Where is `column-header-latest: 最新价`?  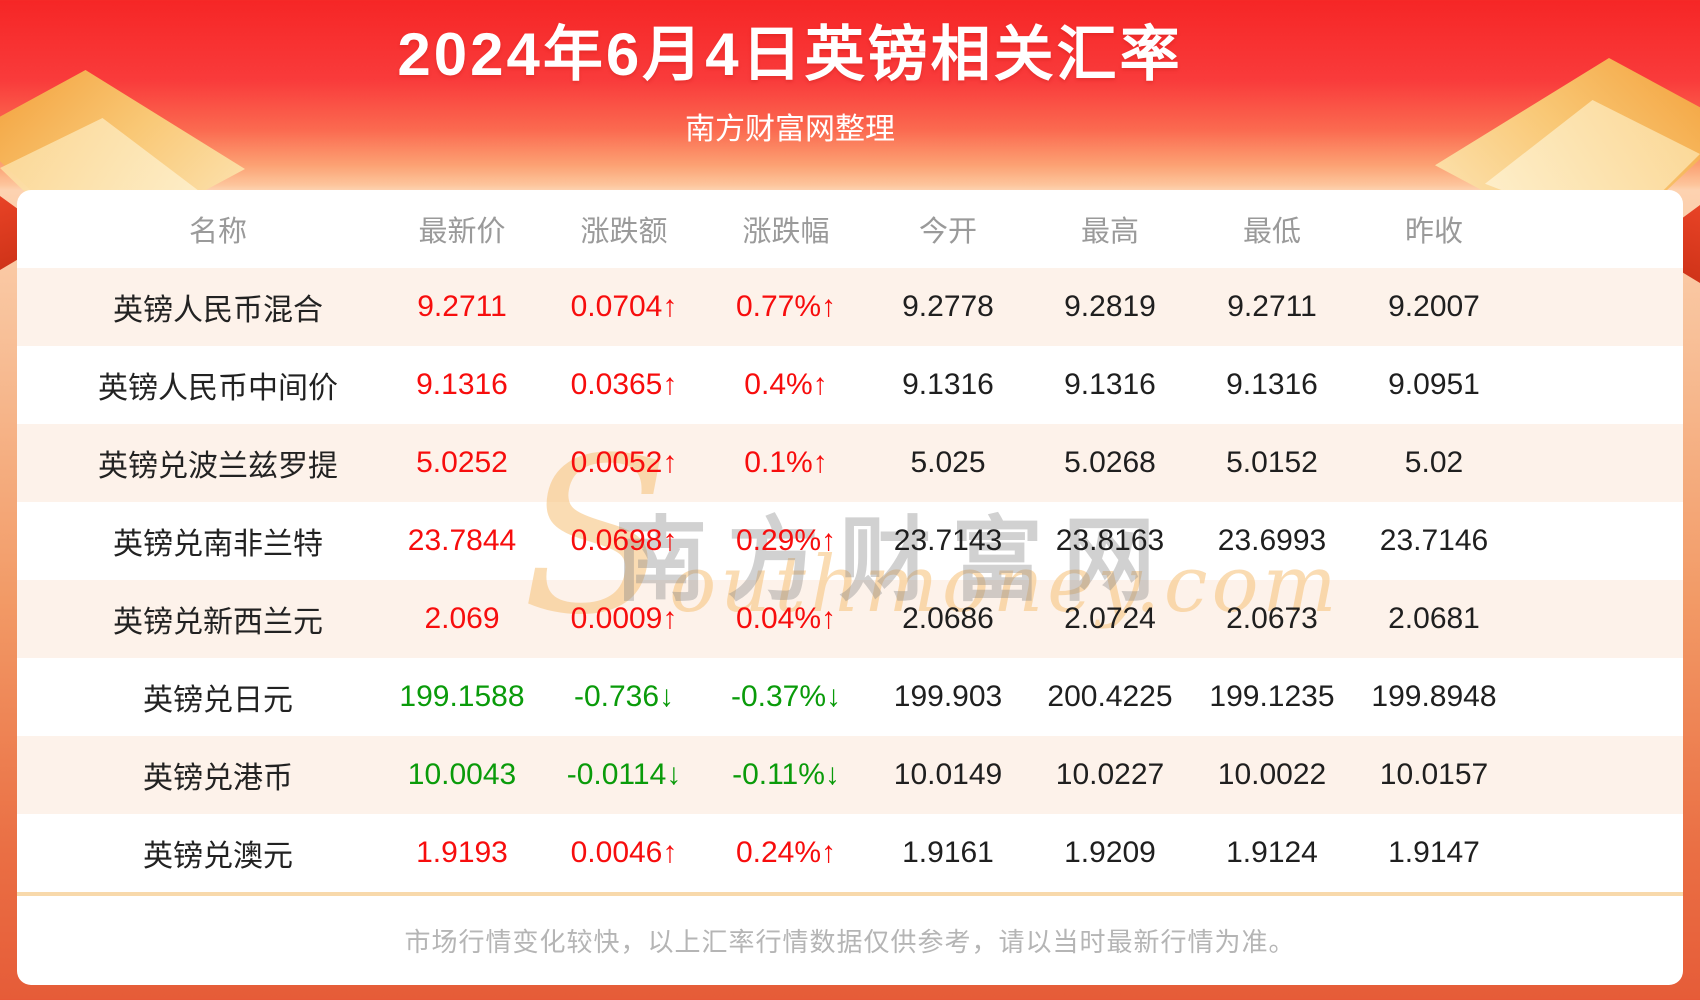 column-header-latest: 最新价 is located at coordinates (462, 232).